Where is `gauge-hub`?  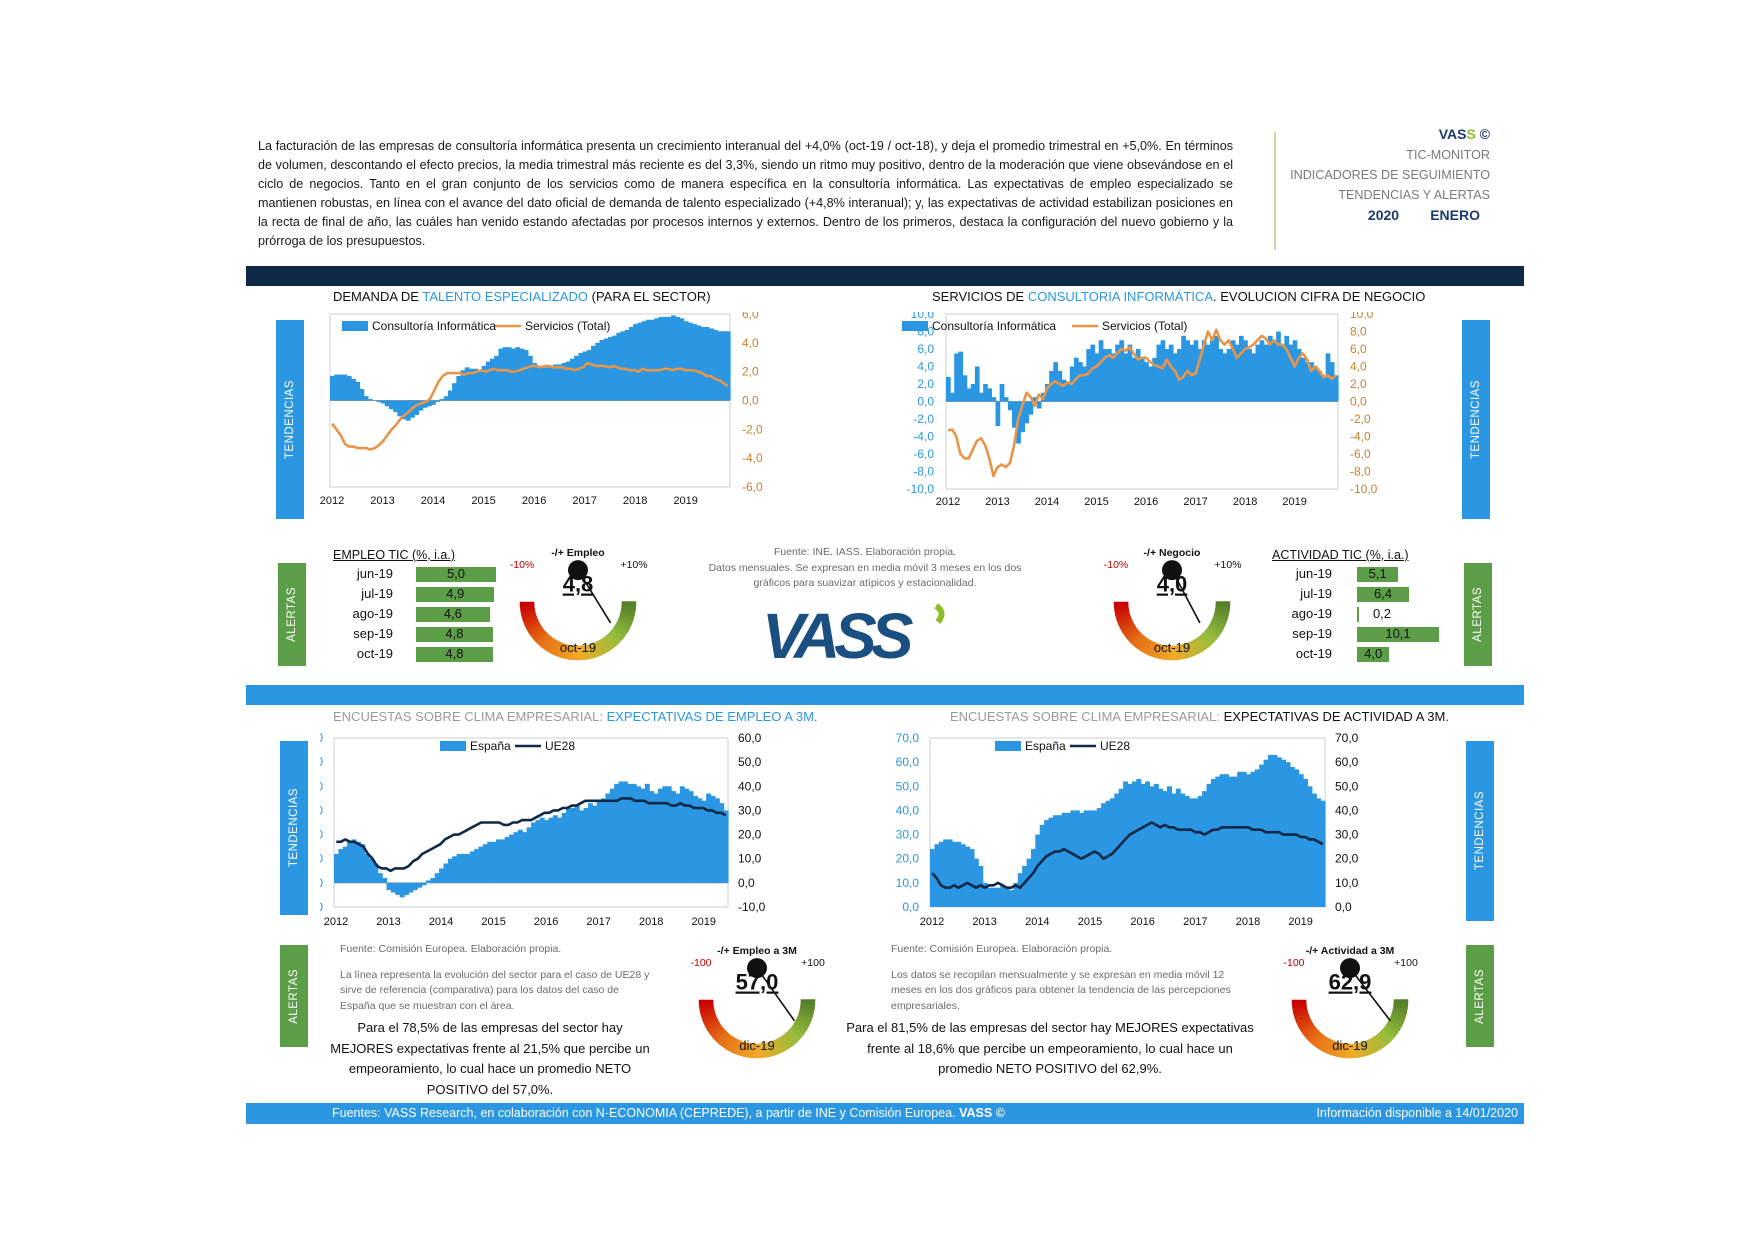
gauge-hub is located at coordinates (1172, 570).